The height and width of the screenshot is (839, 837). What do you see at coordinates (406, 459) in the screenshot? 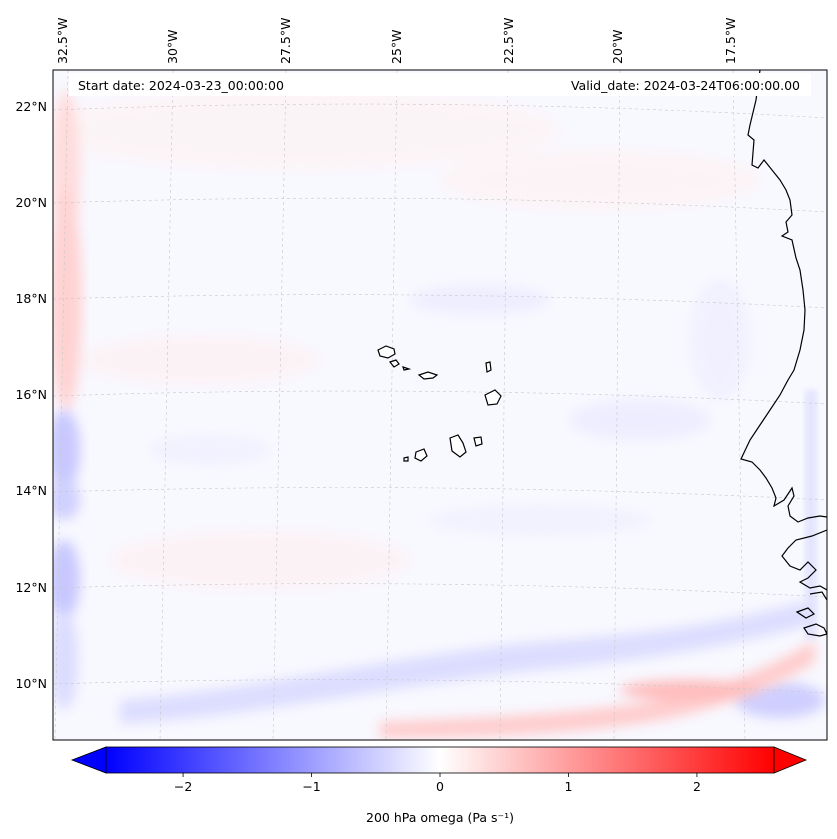
I see `island-brava` at bounding box center [406, 459].